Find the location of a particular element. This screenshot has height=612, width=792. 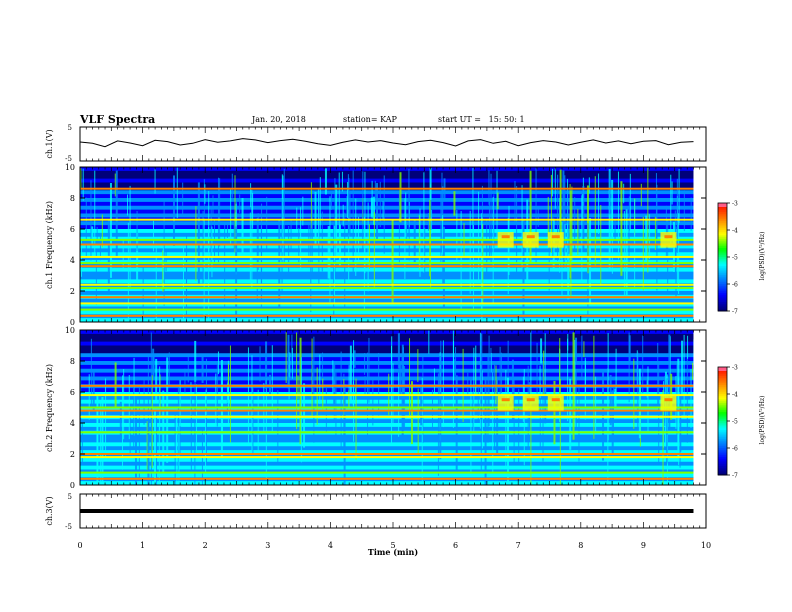

ch1-colorbar: -3 -4 -5 -6 -7 is located at coordinates (727, 258).